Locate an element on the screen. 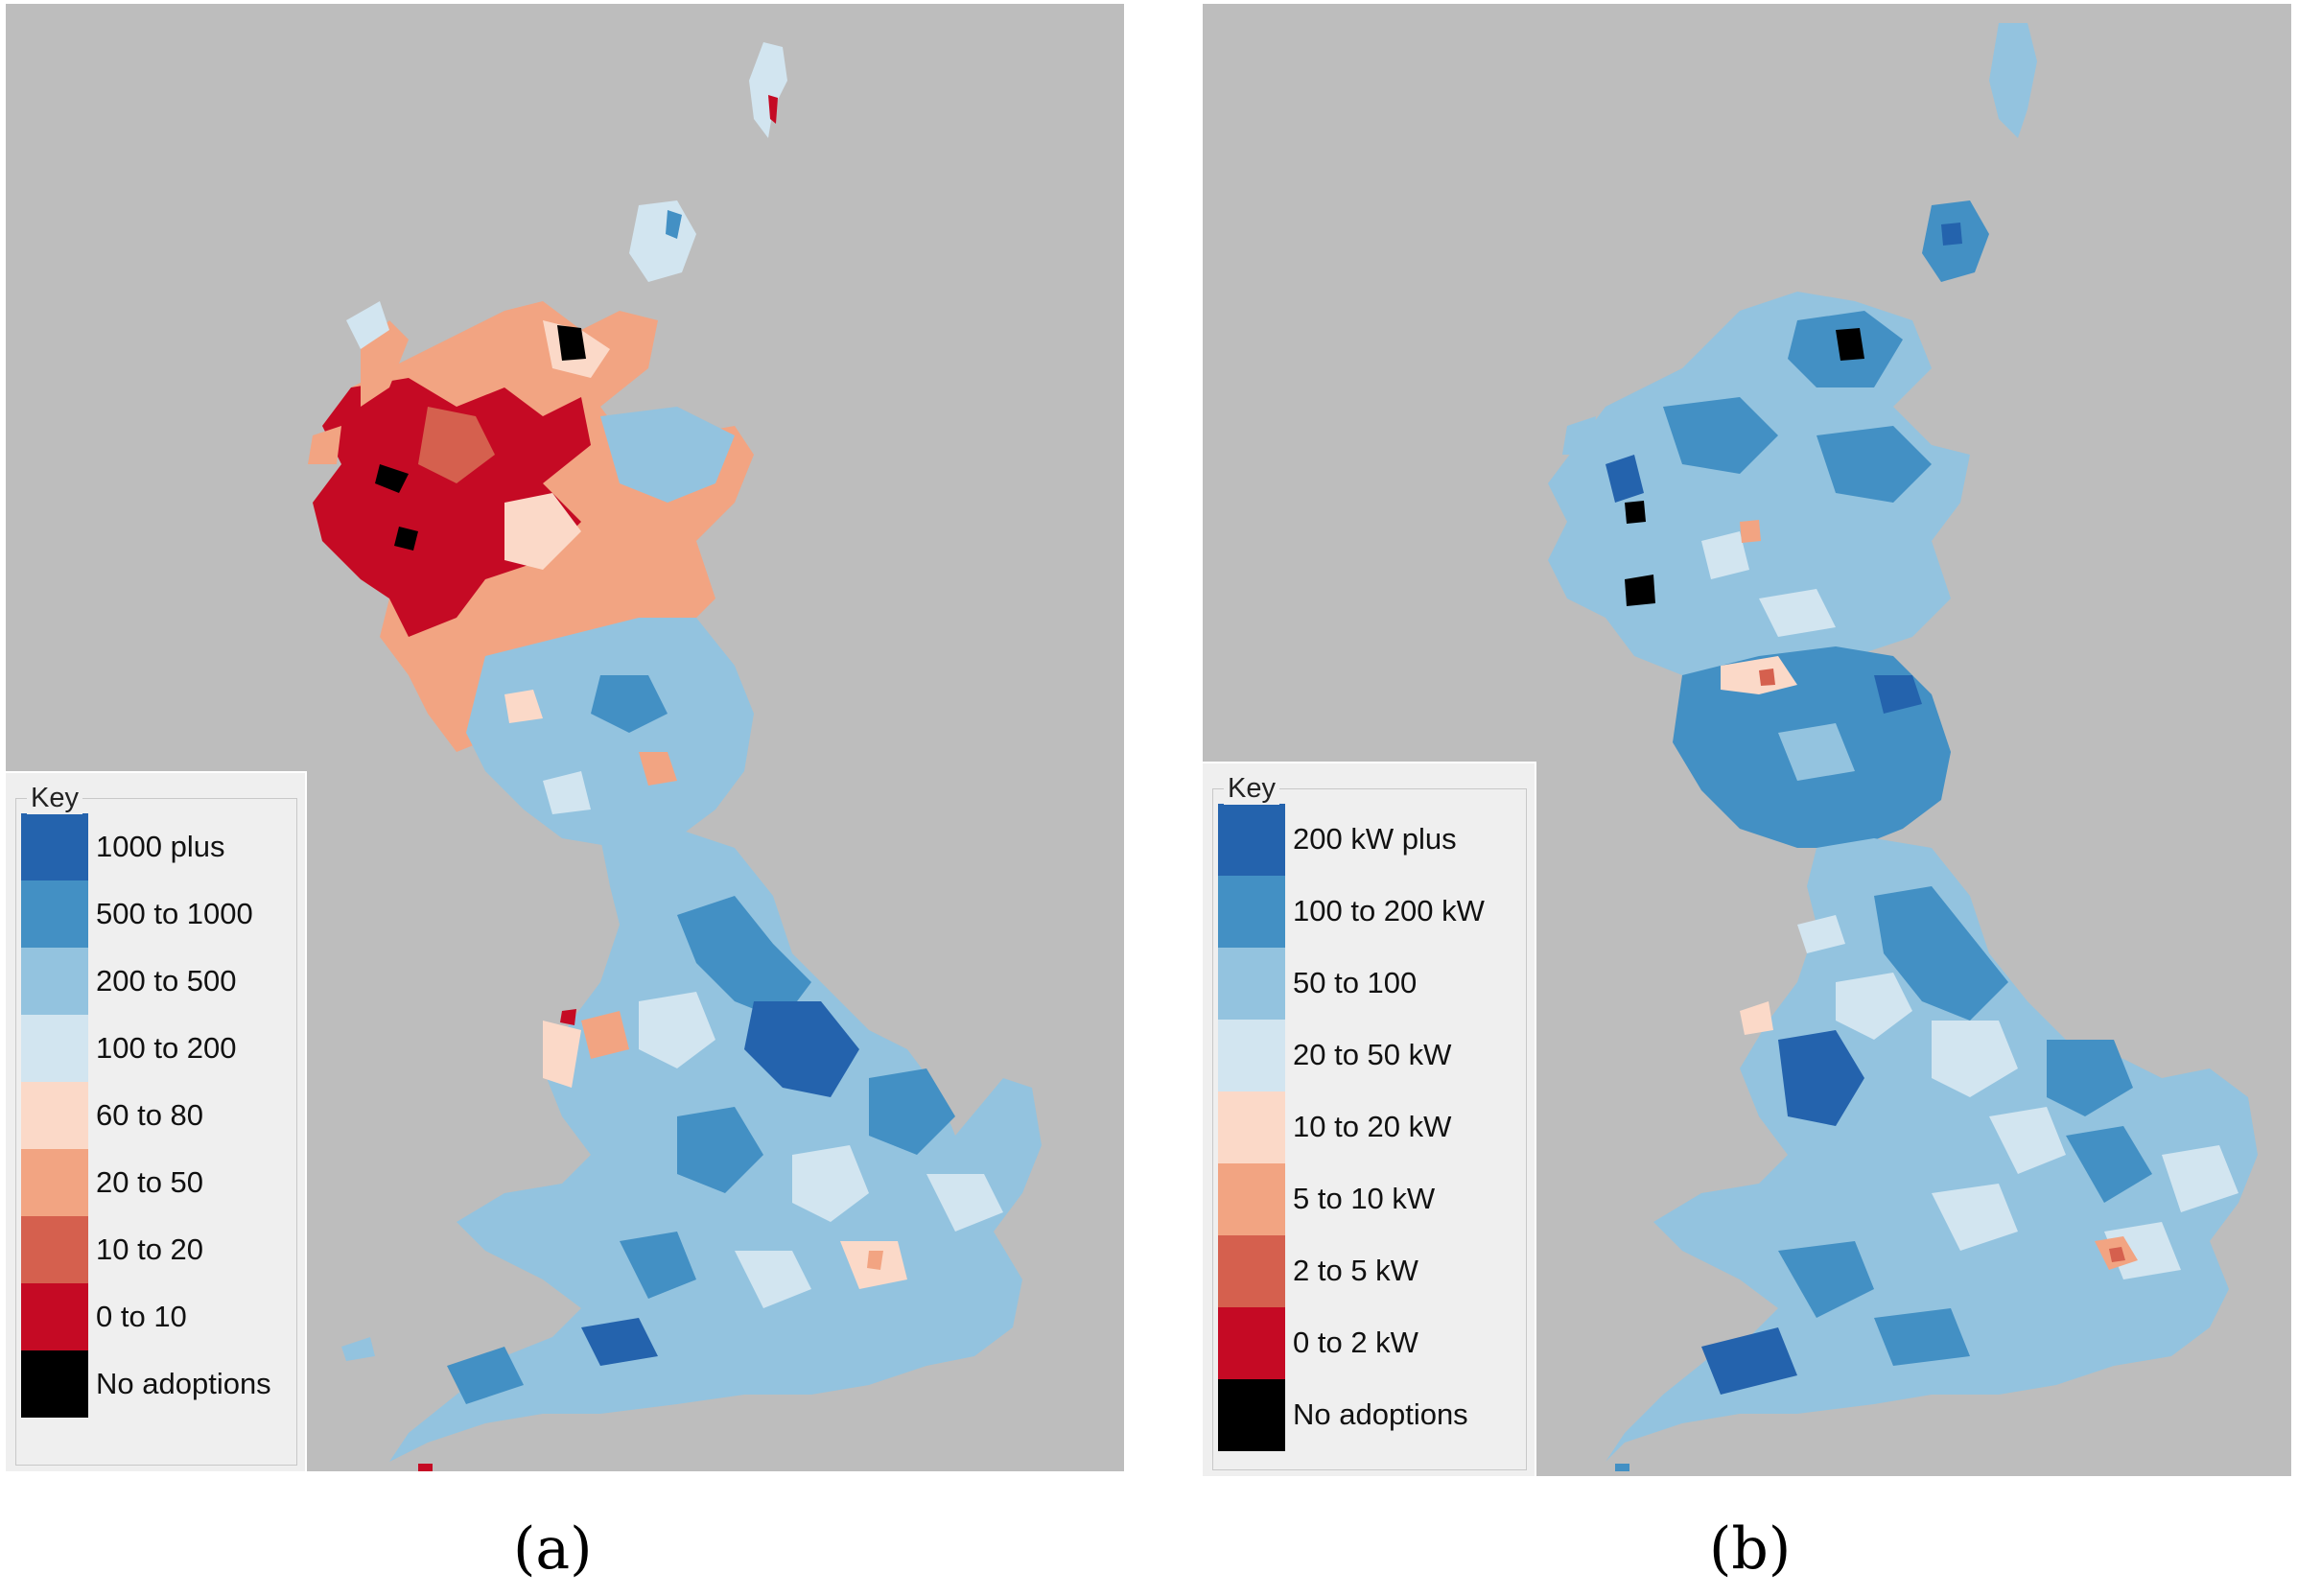  legend-label: 0 to 10 is located at coordinates (141, 1316).